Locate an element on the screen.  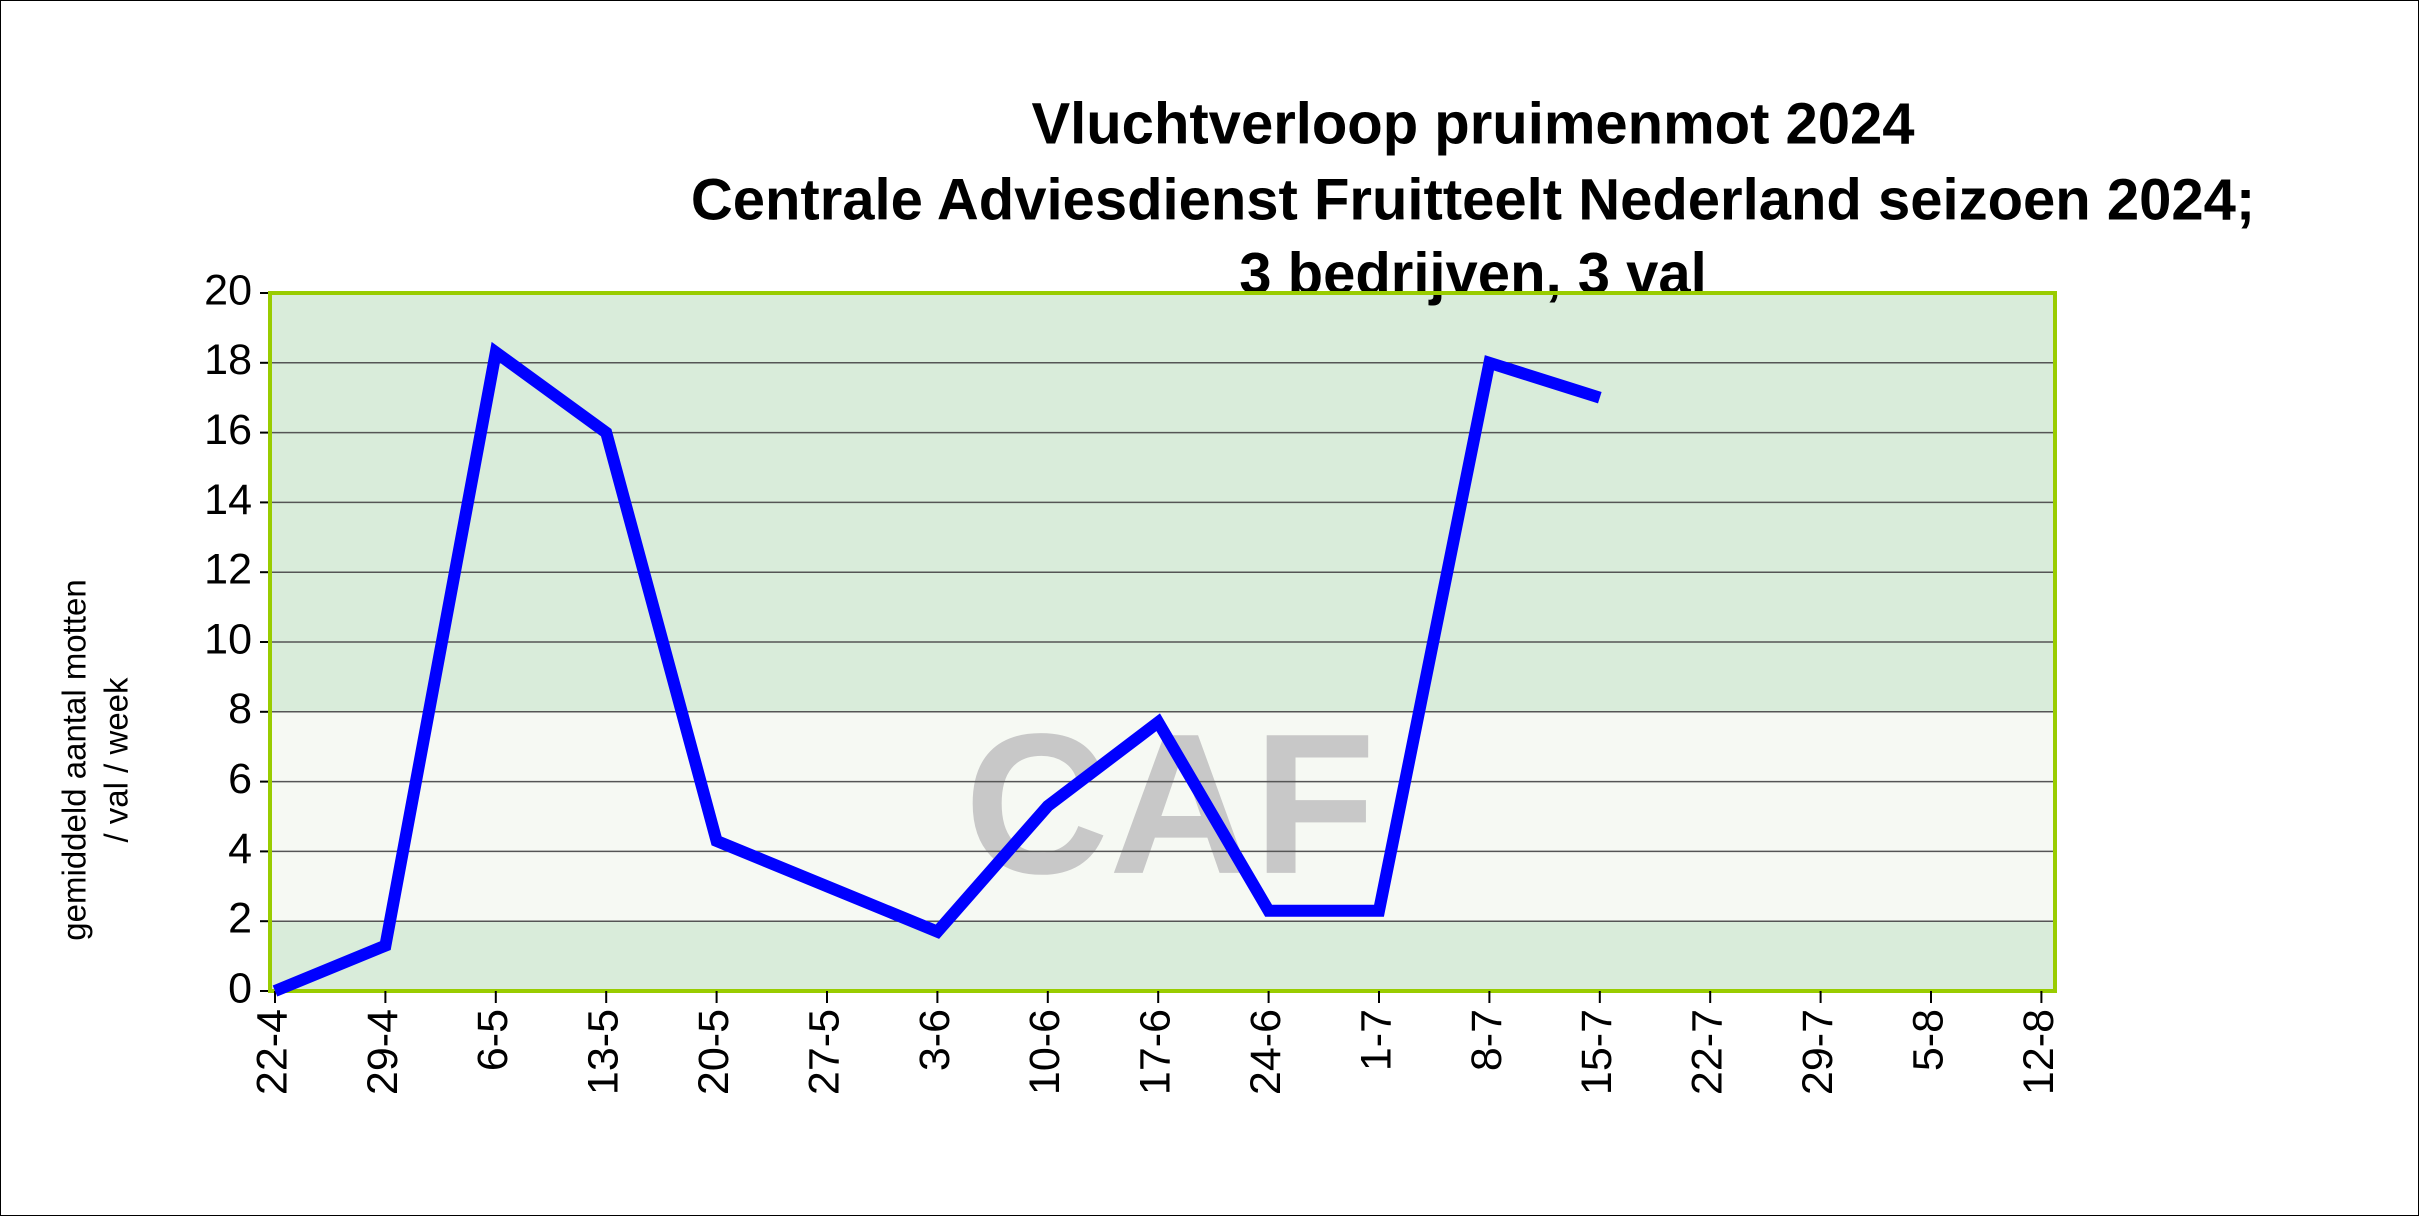
x-tick-label: 24-6 is located at coordinates (1266, 1052).